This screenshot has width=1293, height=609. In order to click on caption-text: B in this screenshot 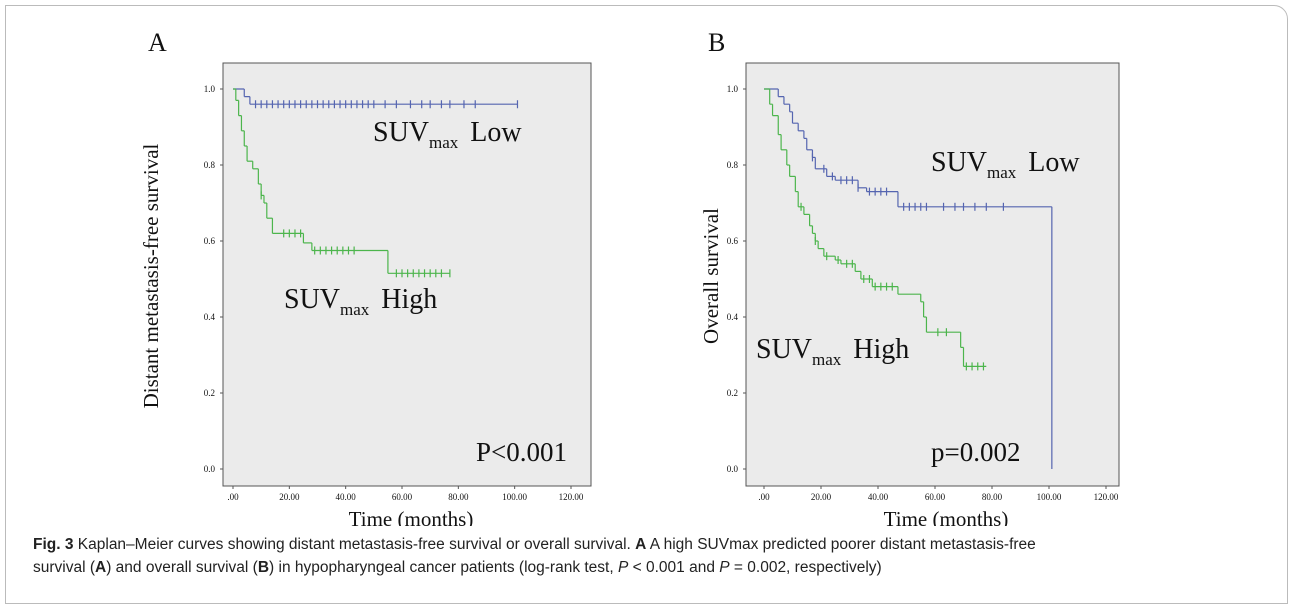, I will do `click(263, 567)`.